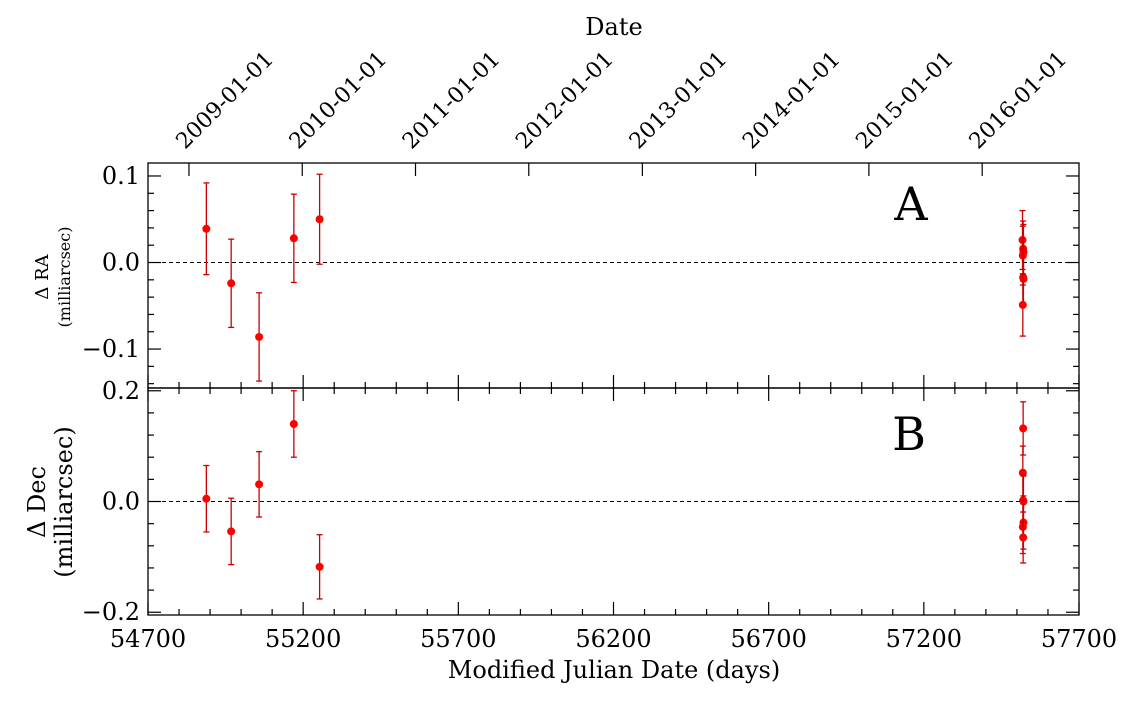  I want to click on y-tick-label: −0.2, so click(111, 612).